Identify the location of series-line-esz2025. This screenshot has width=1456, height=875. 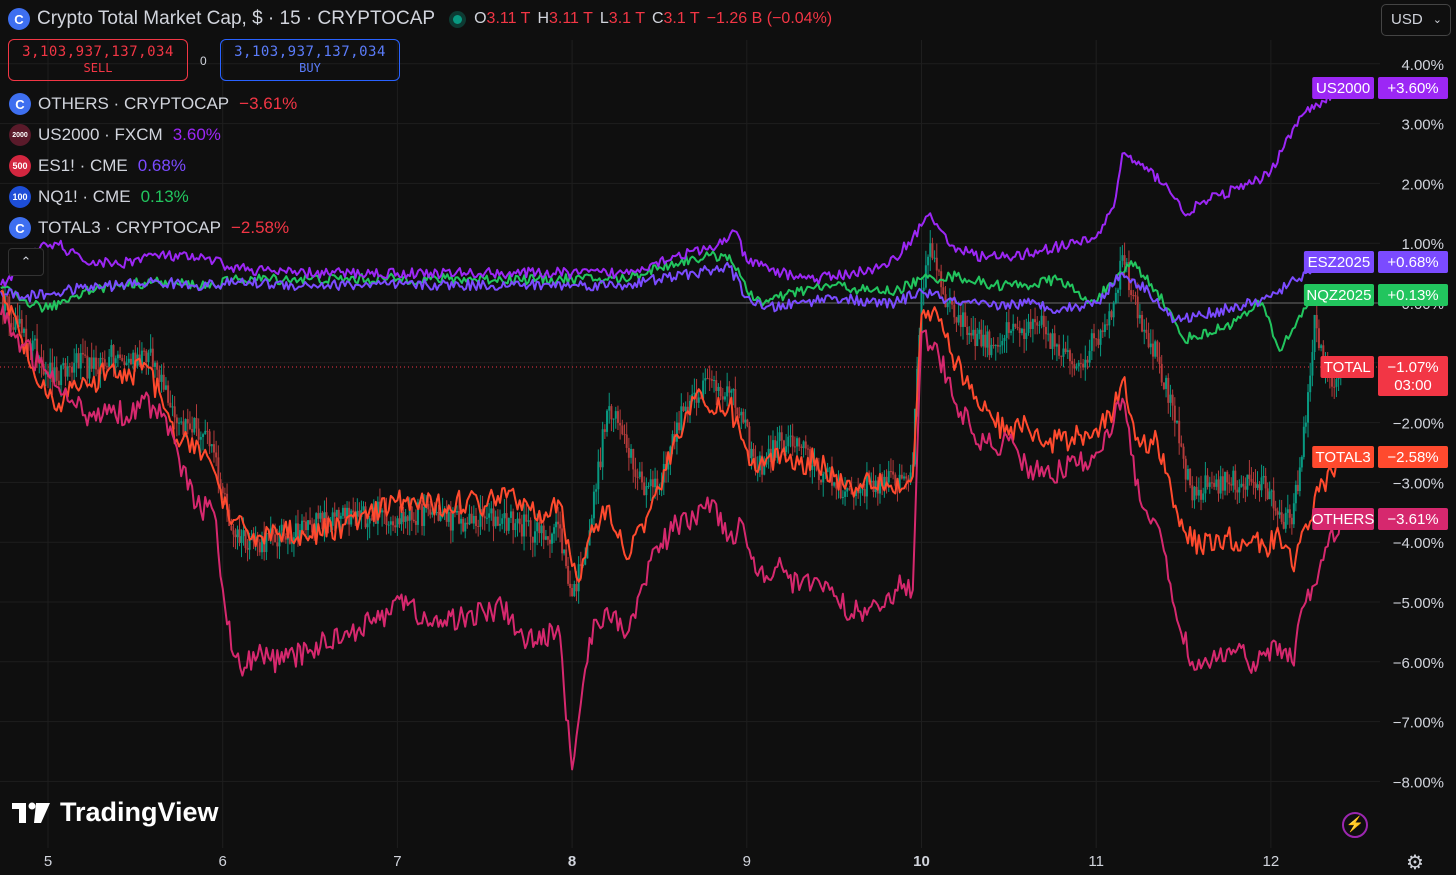
(662, 292).